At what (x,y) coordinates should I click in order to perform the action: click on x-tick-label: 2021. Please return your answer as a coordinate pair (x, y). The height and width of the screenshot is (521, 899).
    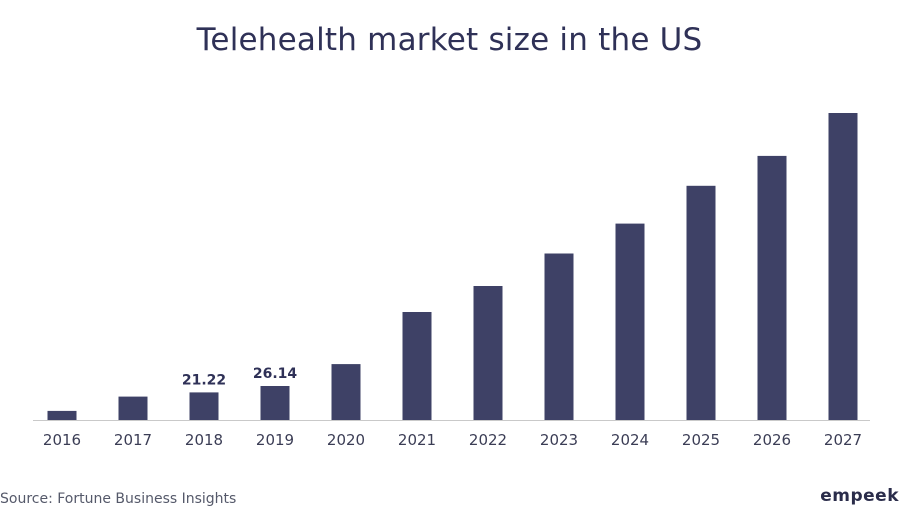
    Looking at the image, I should click on (417, 440).